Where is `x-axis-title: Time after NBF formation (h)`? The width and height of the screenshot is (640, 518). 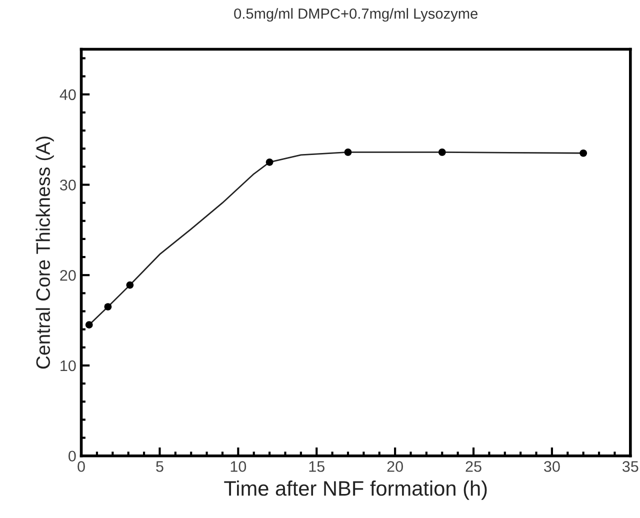 x-axis-title: Time after NBF formation (h) is located at coordinates (355, 490).